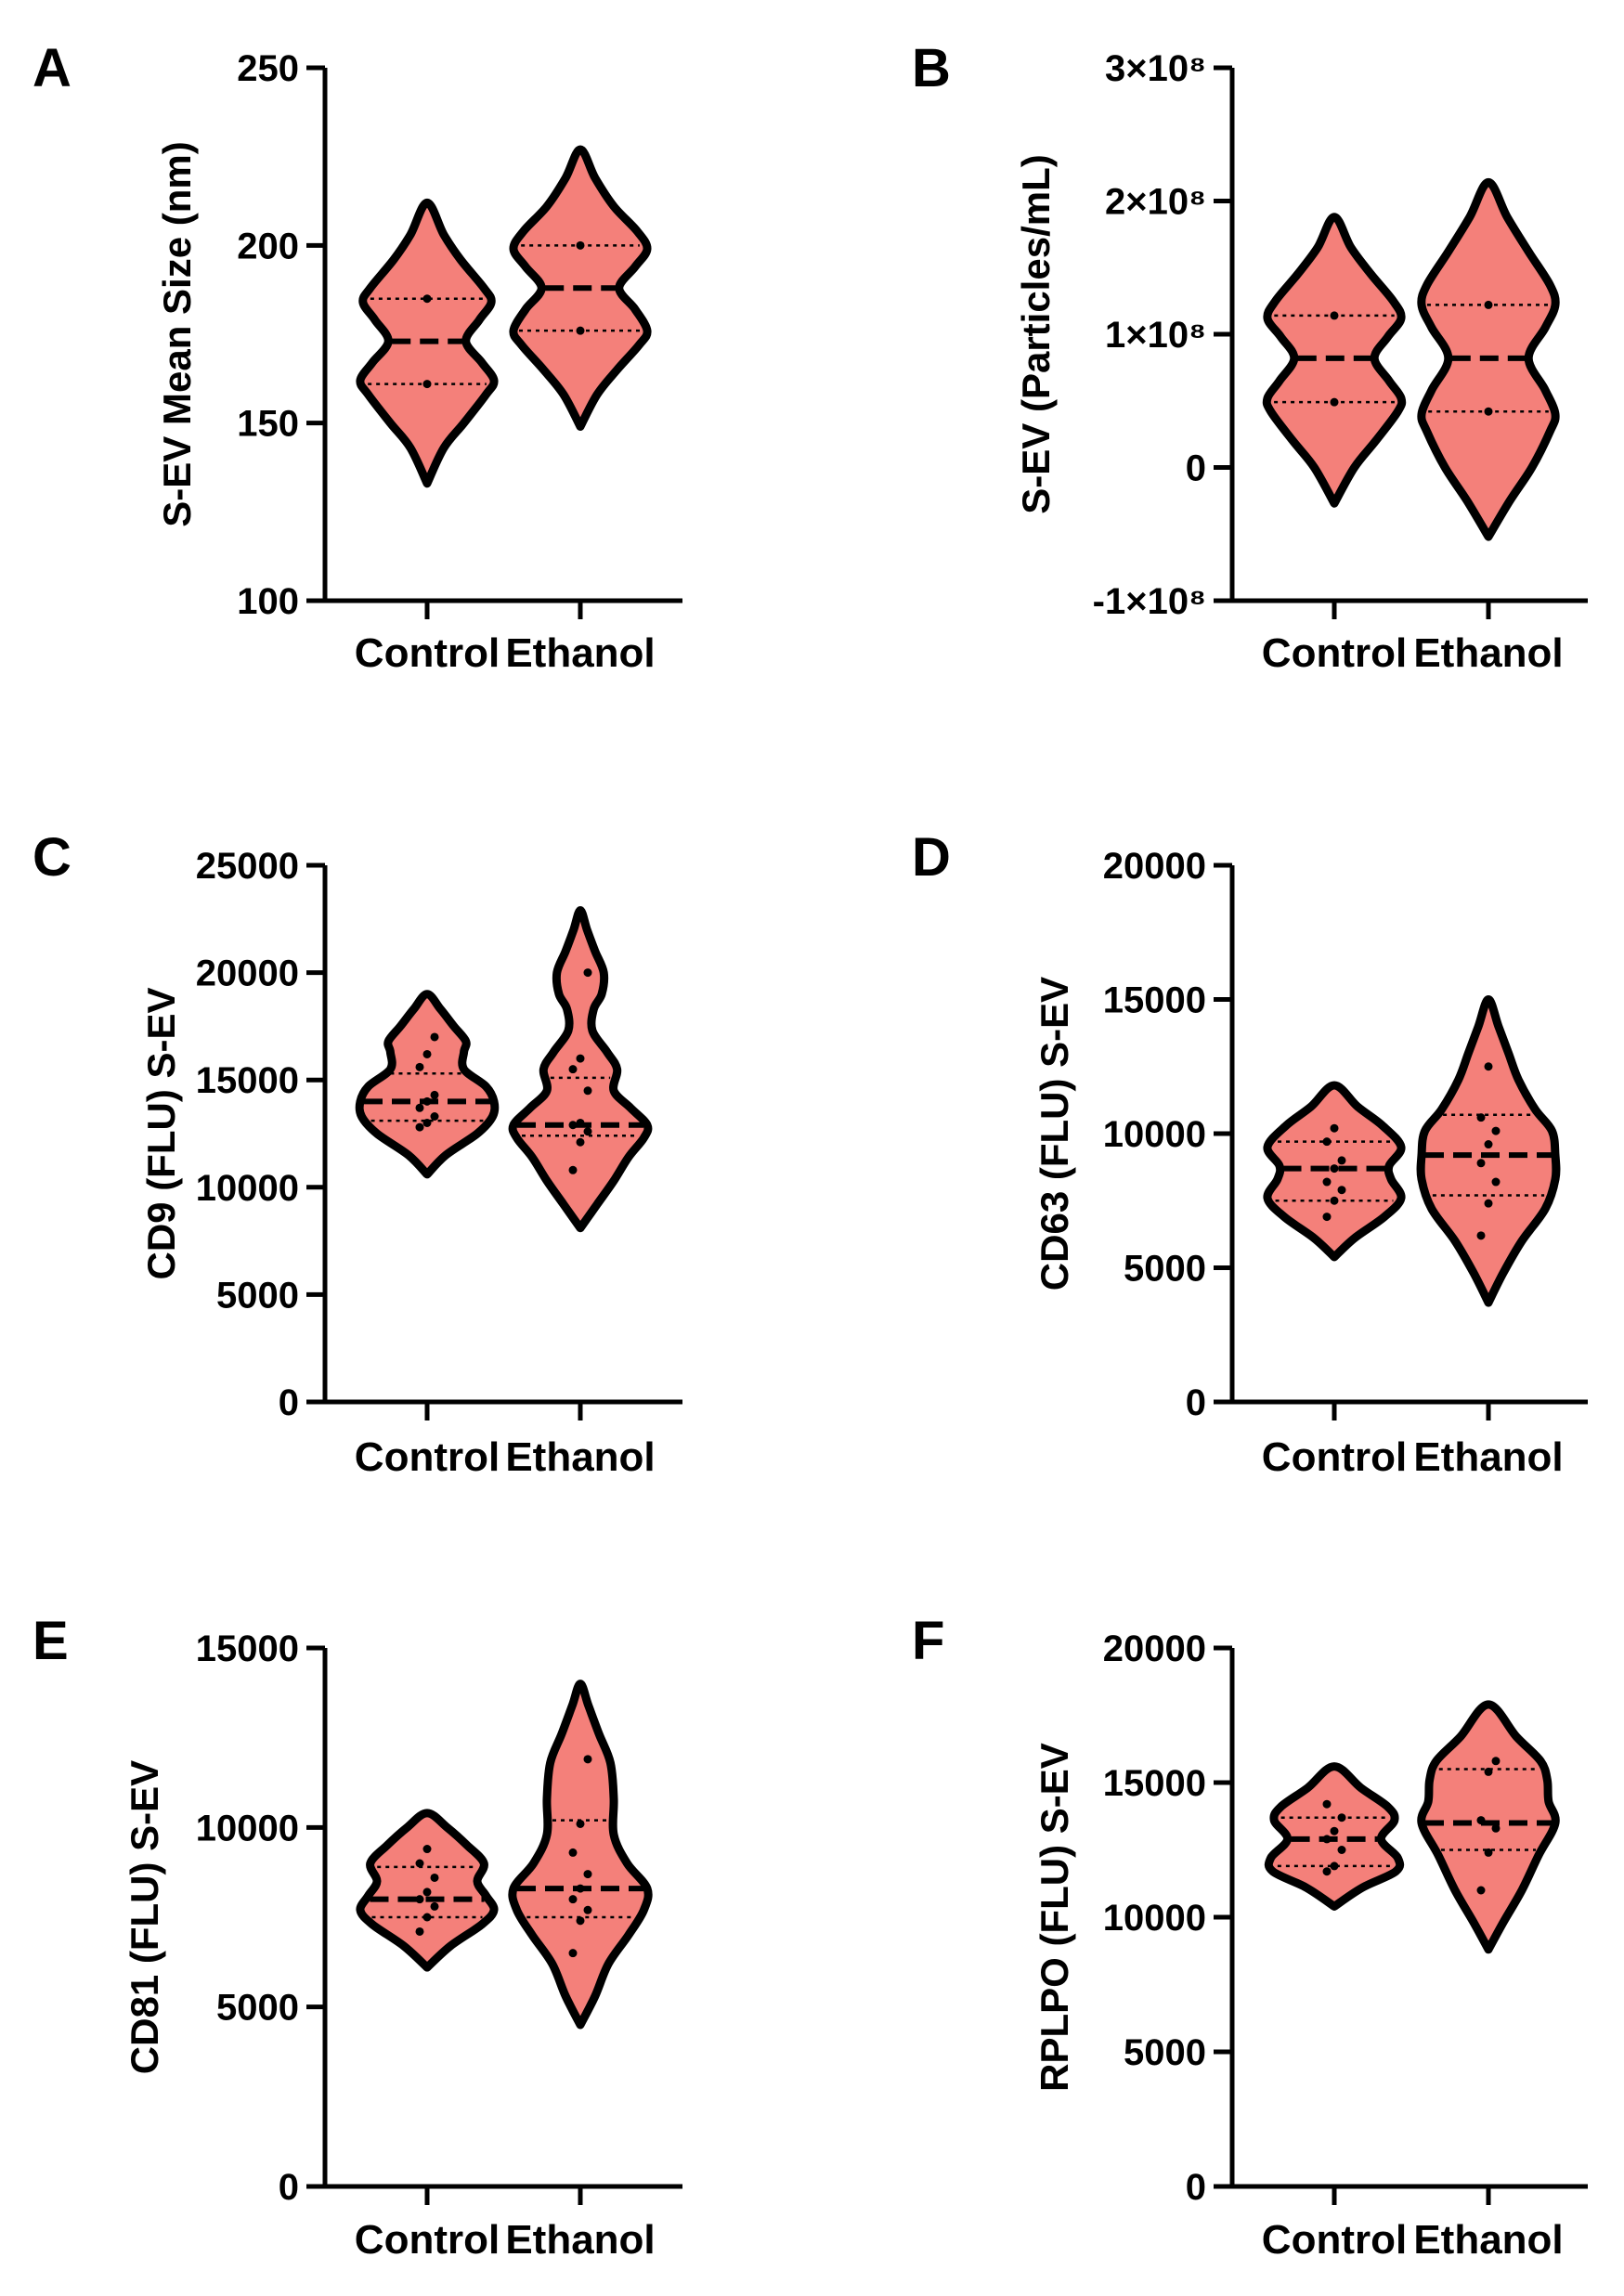 This screenshot has height=2296, width=1624. Describe the element at coordinates (145, 1917) in the screenshot. I see `y-axis-title: CD81 (FLU) S-EV` at that location.